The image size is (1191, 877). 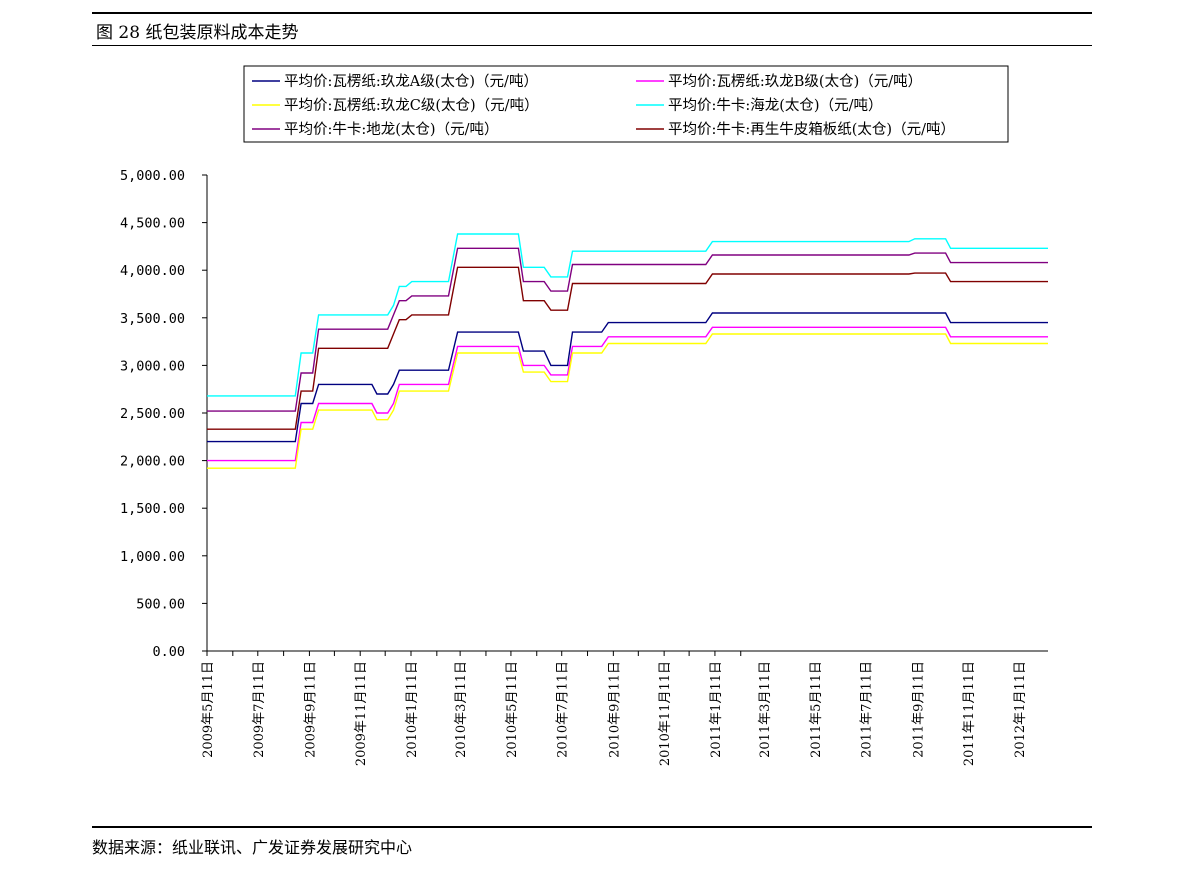 What do you see at coordinates (969, 713) in the screenshot?
I see `x-tick-label: 2011年11月11日` at bounding box center [969, 713].